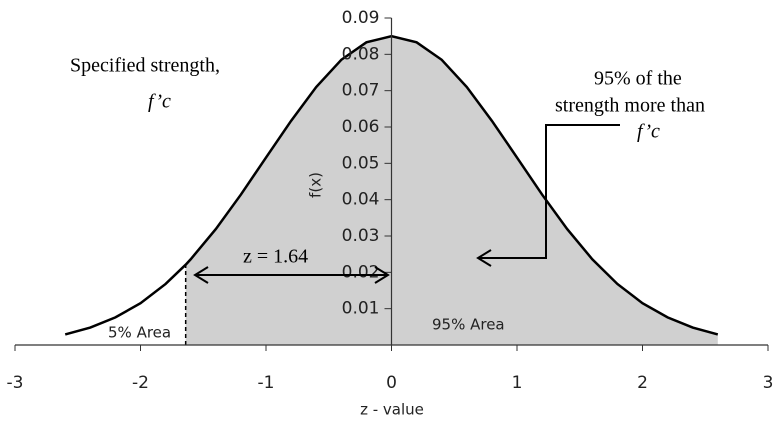 The width and height of the screenshot is (776, 421). What do you see at coordinates (139, 333) in the screenshot?
I see `annotation: 5% Area` at bounding box center [139, 333].